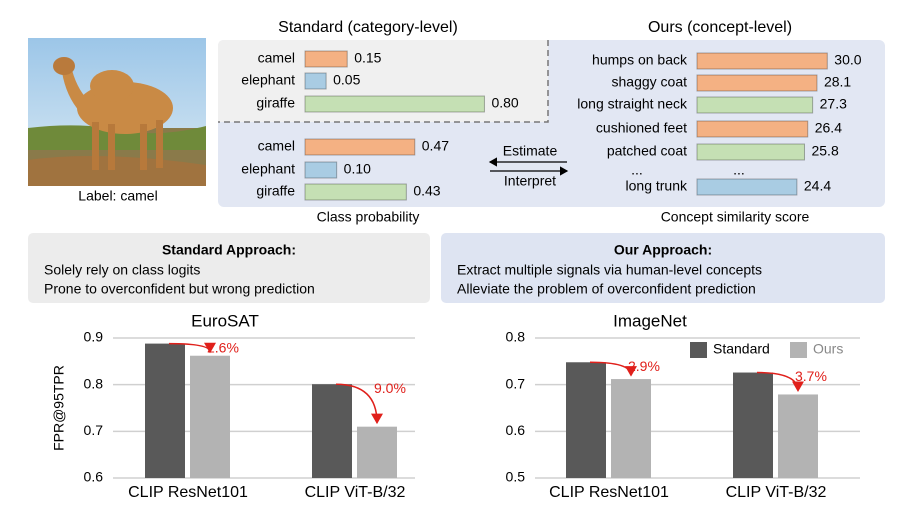 This screenshot has width=907, height=510. Describe the element at coordinates (426, 191) in the screenshot. I see `value-label: 0.43` at that location.